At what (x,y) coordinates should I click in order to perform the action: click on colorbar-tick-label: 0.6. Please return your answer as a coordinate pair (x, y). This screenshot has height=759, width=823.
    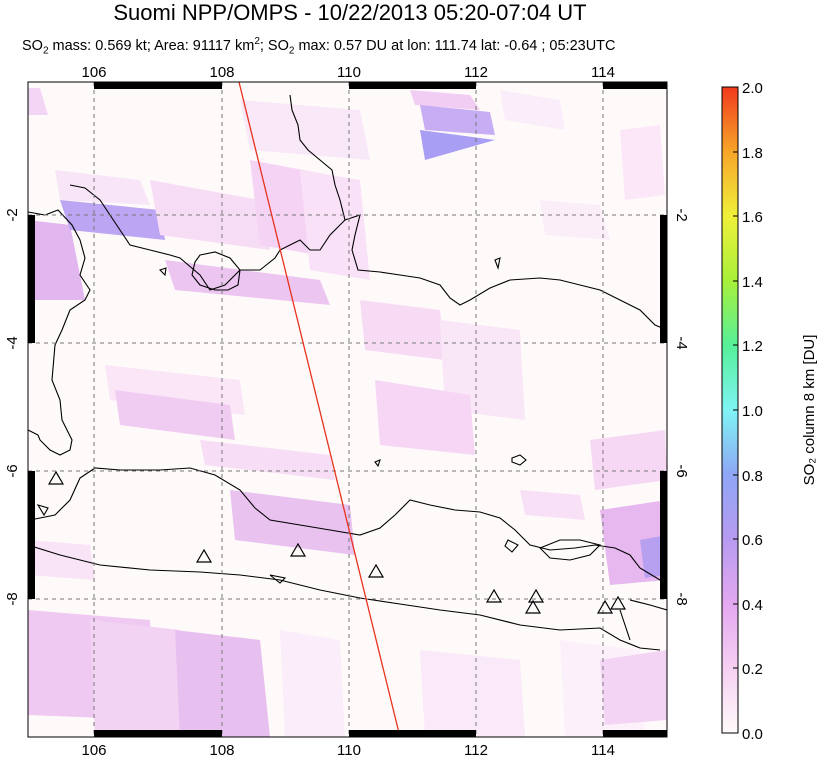
    Looking at the image, I should click on (752, 540).